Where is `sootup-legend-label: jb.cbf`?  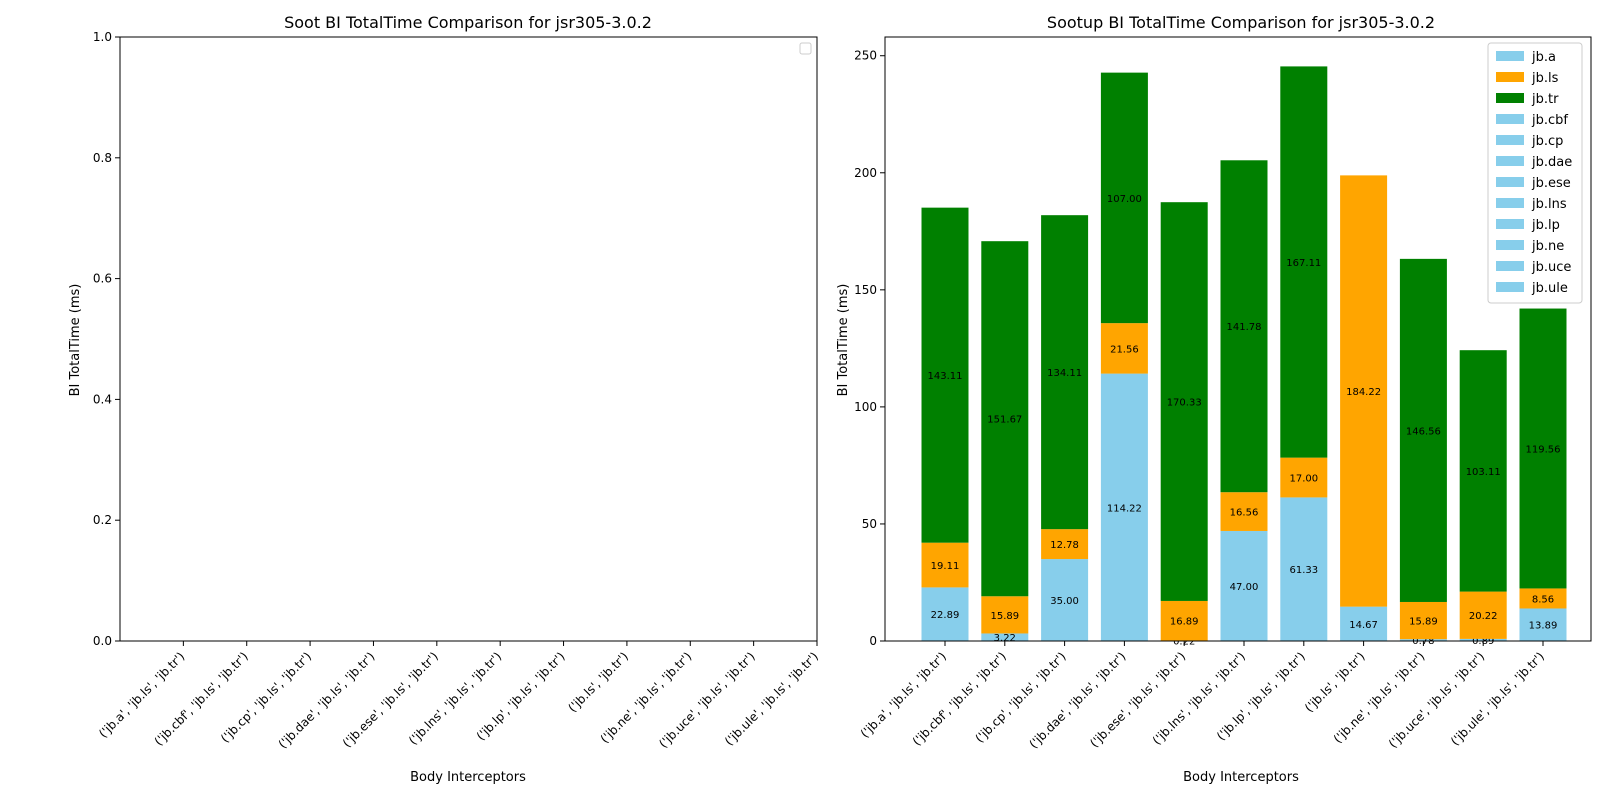
sootup-legend-label: jb.cbf is located at coordinates (1549, 120).